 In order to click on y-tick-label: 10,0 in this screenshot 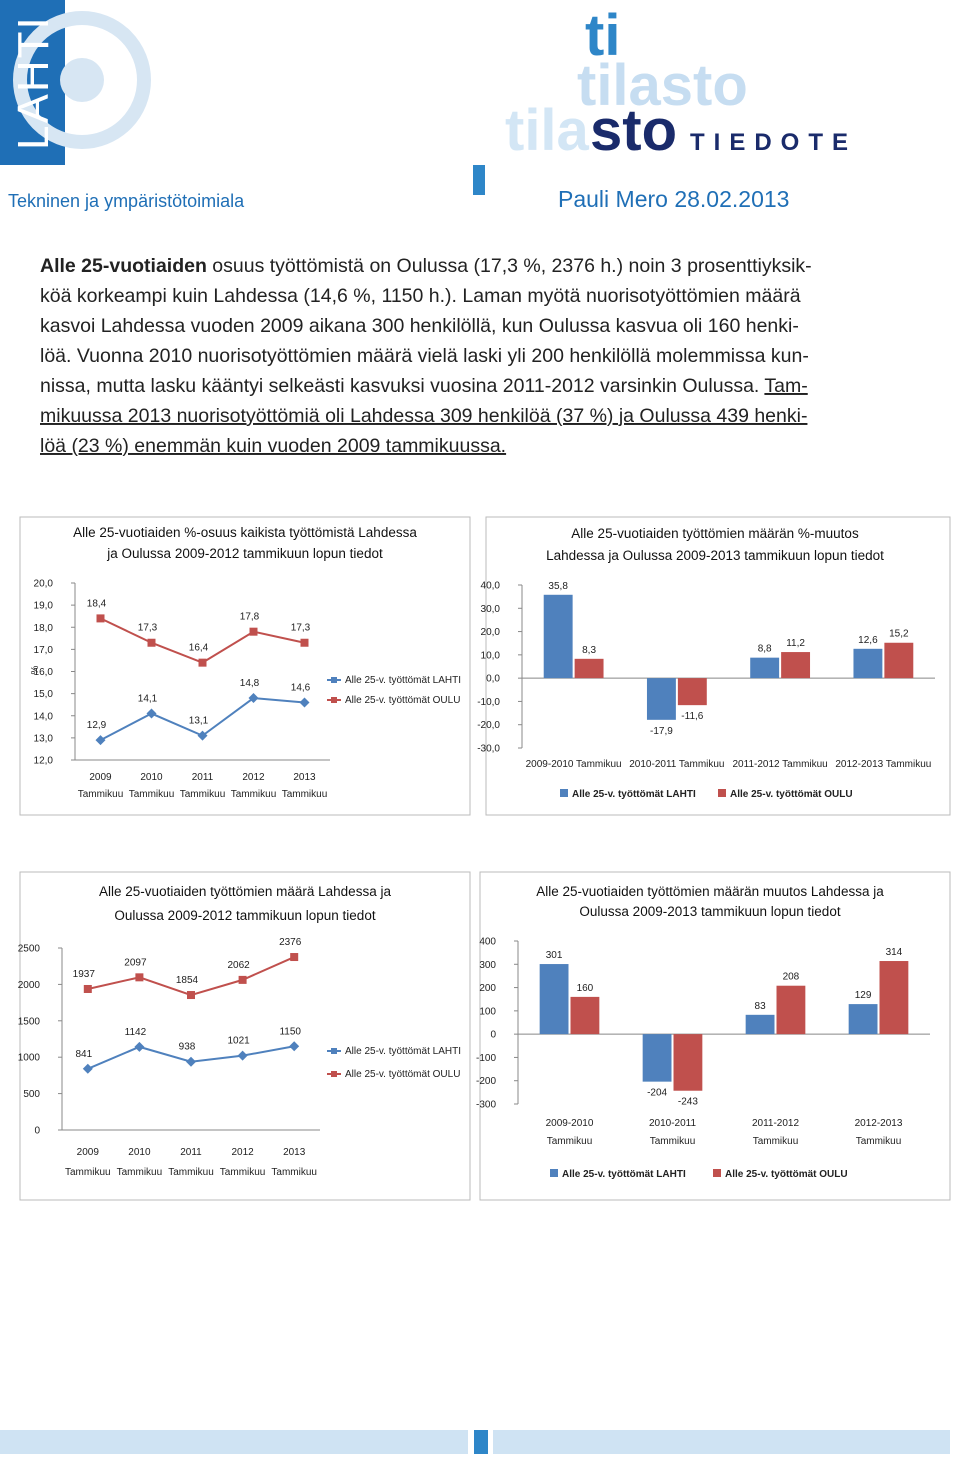, I will do `click(491, 655)`.